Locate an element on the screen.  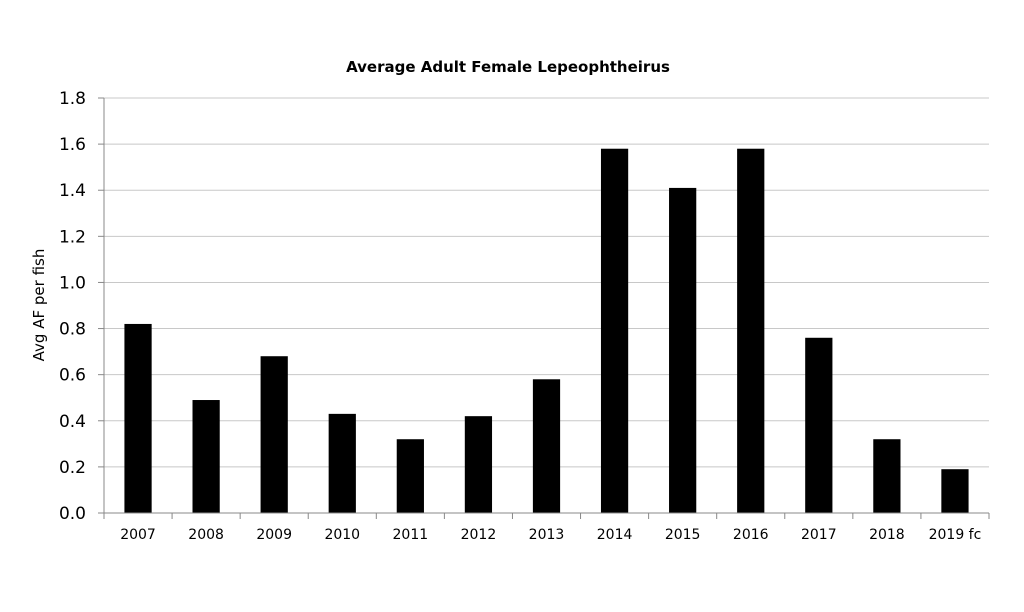
y-tick-label: 0.8 is located at coordinates (72, 330).